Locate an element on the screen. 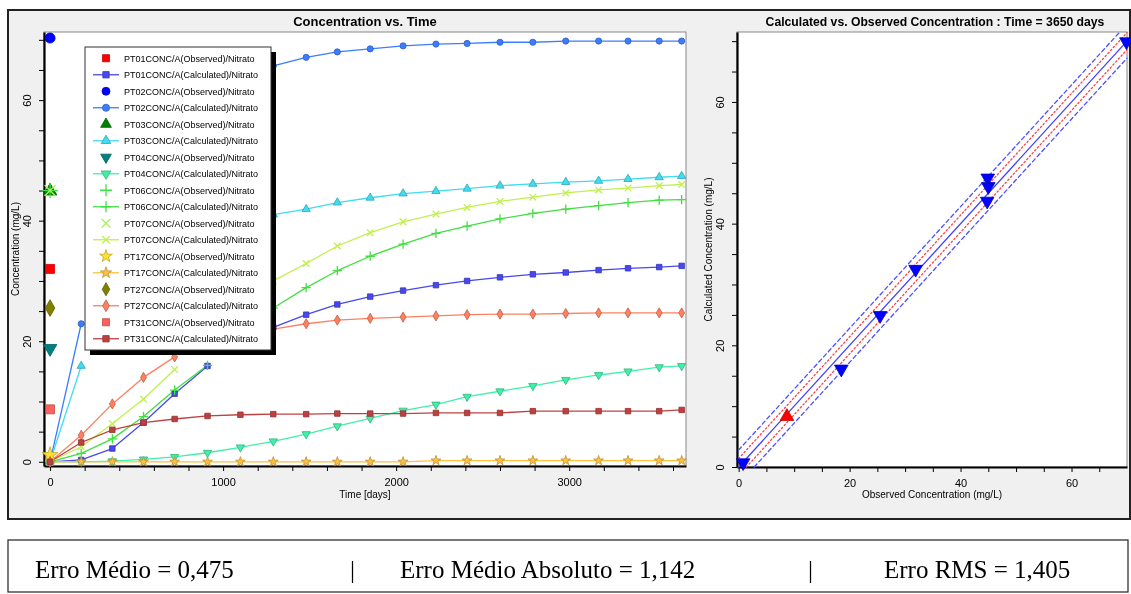 This screenshot has width=1131, height=594. legend-label: PT04CONC/A(Observed)/Nitrato is located at coordinates (189, 157).